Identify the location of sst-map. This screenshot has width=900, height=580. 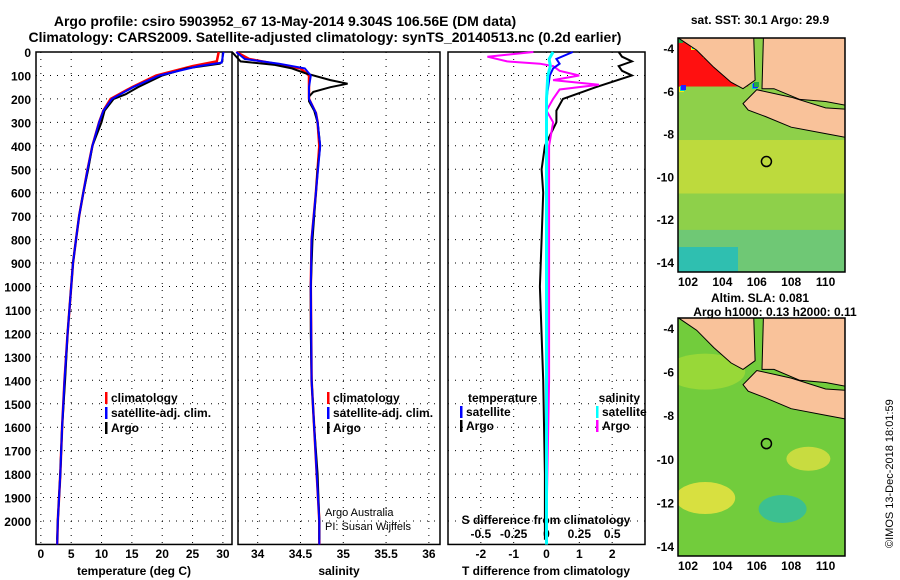
(761, 155).